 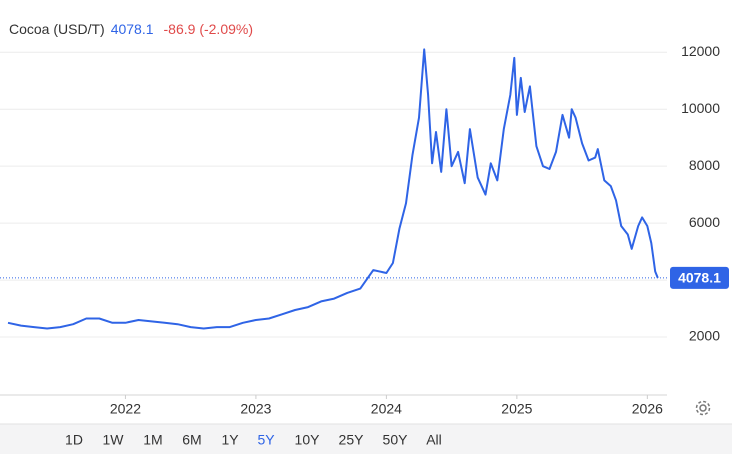 I want to click on range-button: All, so click(x=434, y=440).